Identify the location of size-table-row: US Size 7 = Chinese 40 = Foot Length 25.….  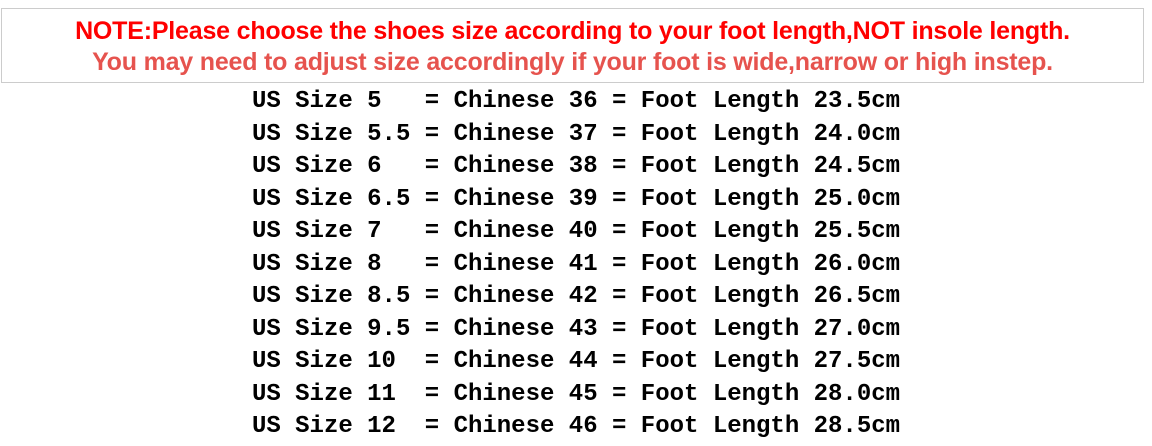
(576, 231).